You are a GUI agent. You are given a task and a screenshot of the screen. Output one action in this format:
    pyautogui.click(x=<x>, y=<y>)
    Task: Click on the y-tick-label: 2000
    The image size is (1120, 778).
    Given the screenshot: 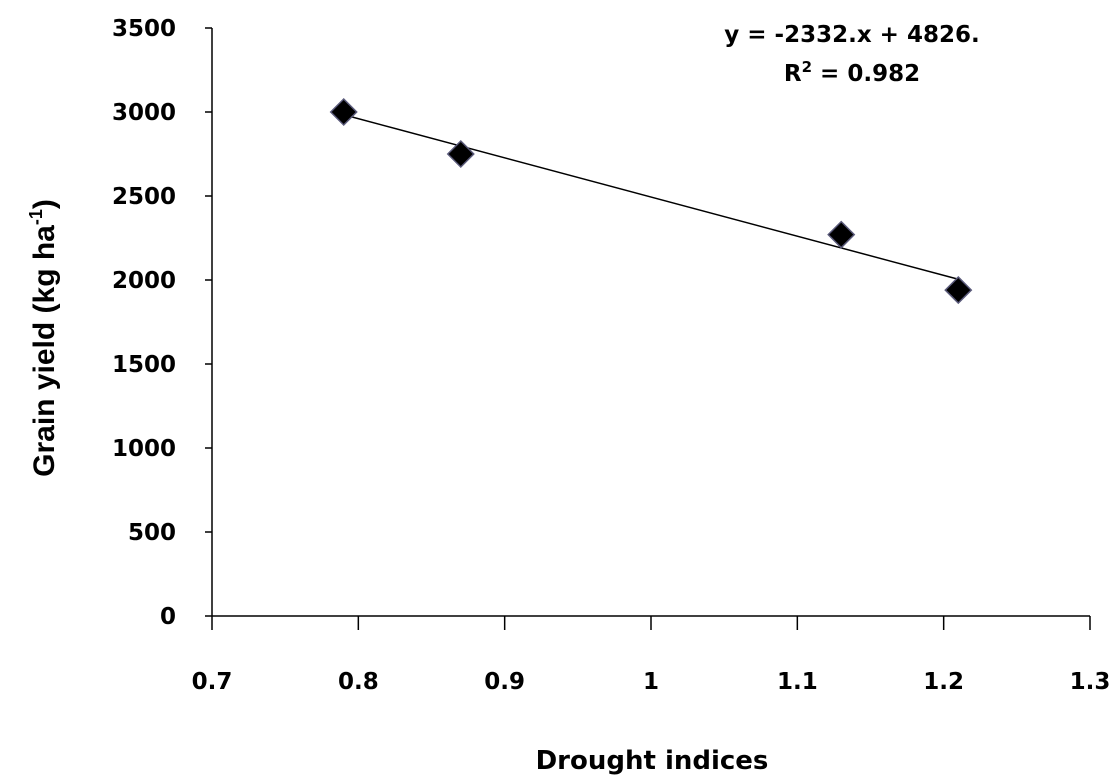 What is the action you would take?
    pyautogui.click(x=144, y=281)
    